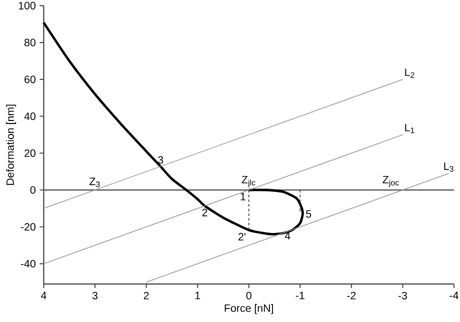  What do you see at coordinates (409, 73) in the screenshot?
I see `series-label: L$_{2}$` at bounding box center [409, 73].